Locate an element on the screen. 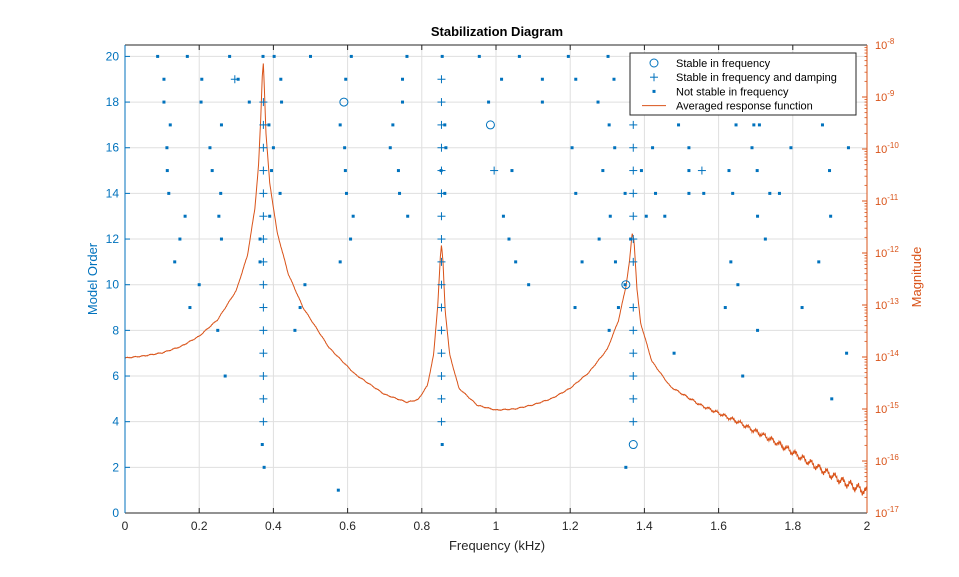  y-axis-right-label: Magnitude is located at coordinates (916, 277).